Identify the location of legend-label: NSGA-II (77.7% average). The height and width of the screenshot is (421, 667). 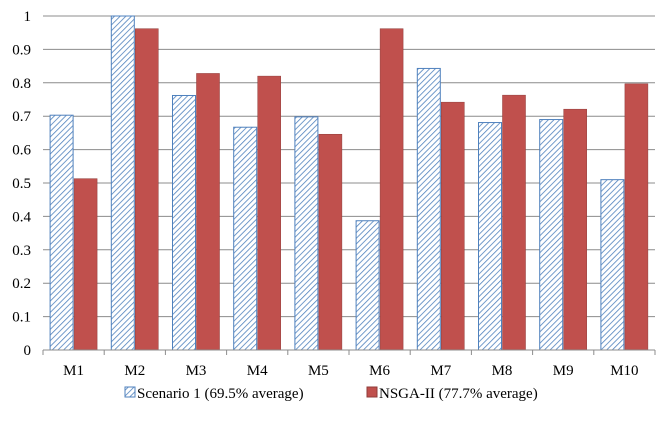
(458, 394).